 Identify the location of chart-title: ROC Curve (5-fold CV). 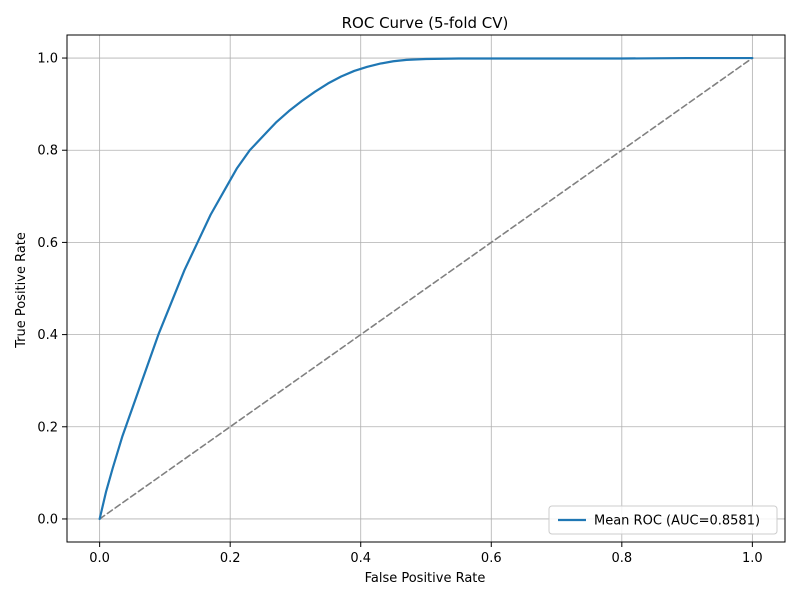
(425, 23).